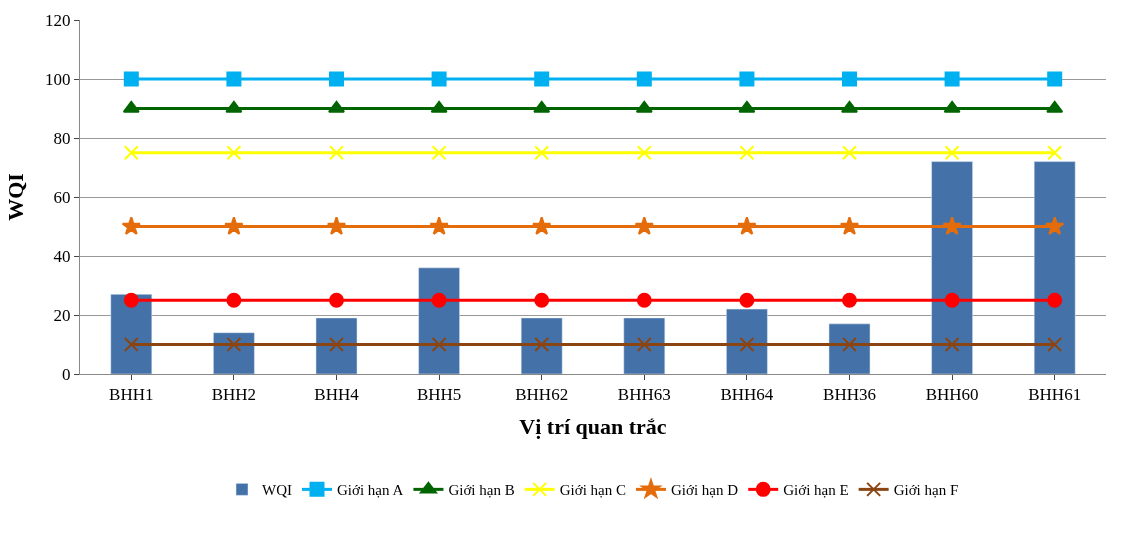 The width and height of the screenshot is (1136, 534). I want to click on legend-label: WQI, so click(277, 490).